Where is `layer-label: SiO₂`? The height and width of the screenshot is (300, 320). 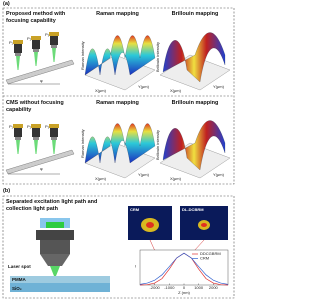 layer-label: SiO₂ is located at coordinates (17, 288).